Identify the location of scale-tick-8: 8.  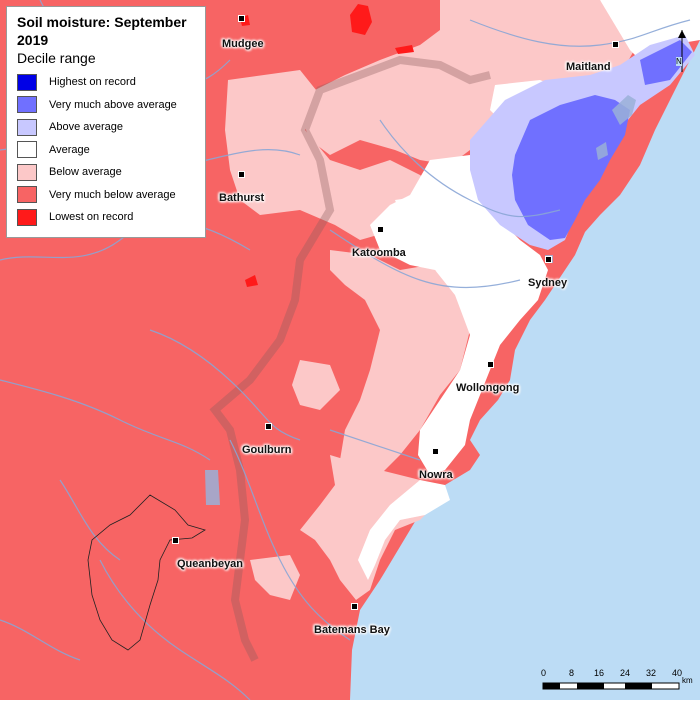
(572, 673).